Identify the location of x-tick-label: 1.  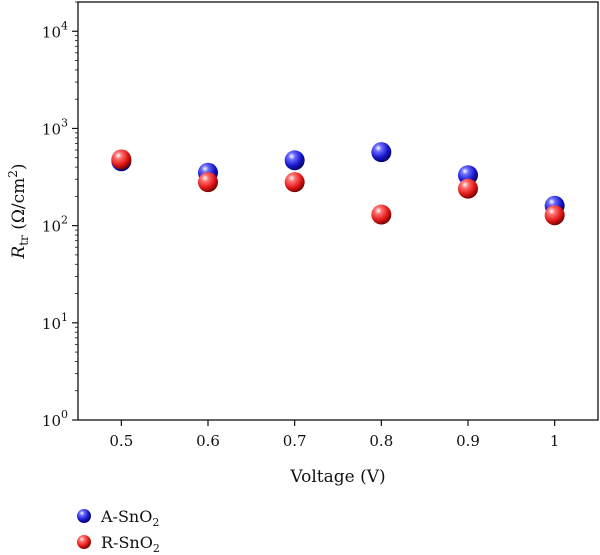
(555, 441).